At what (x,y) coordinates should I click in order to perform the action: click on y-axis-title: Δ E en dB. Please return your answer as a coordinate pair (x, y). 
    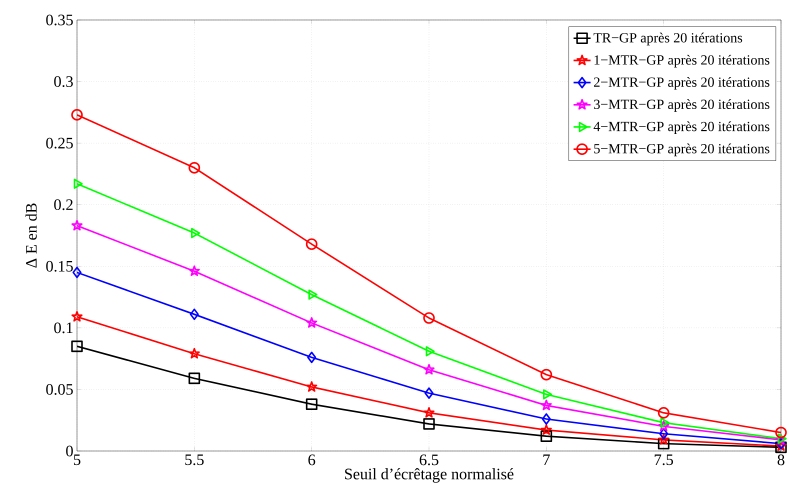
    Looking at the image, I should click on (31, 235).